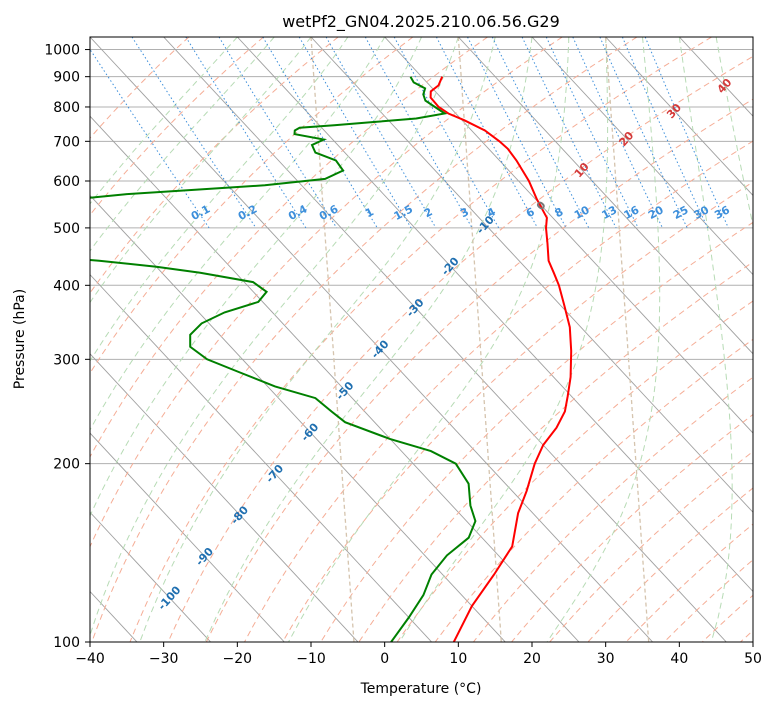  What do you see at coordinates (582, 212) in the screenshot?
I see `mixing-ratio-label: 10` at bounding box center [582, 212].